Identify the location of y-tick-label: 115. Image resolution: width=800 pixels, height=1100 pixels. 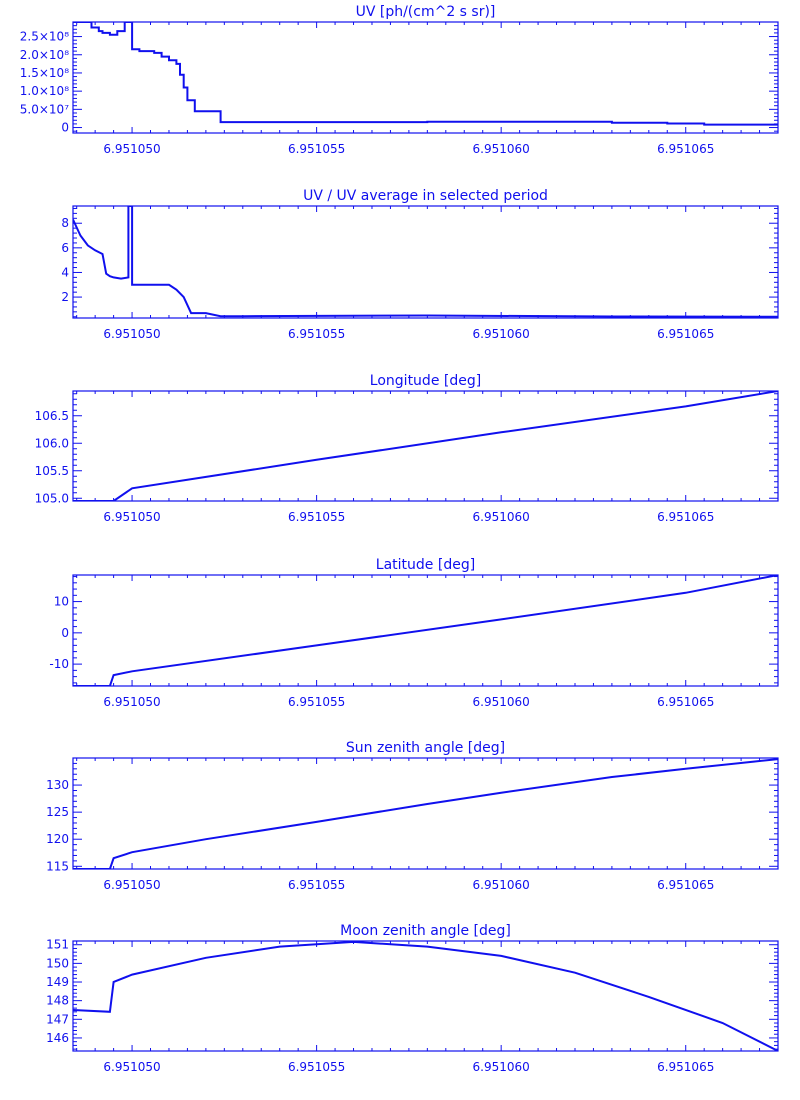
(57, 866).